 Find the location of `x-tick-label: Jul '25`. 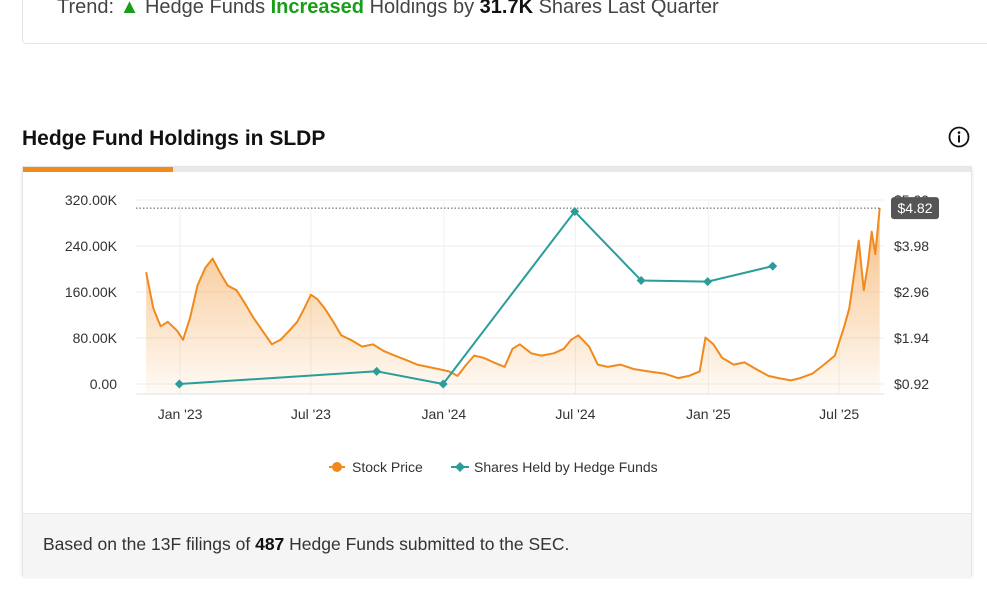

x-tick-label: Jul '25 is located at coordinates (839, 414).